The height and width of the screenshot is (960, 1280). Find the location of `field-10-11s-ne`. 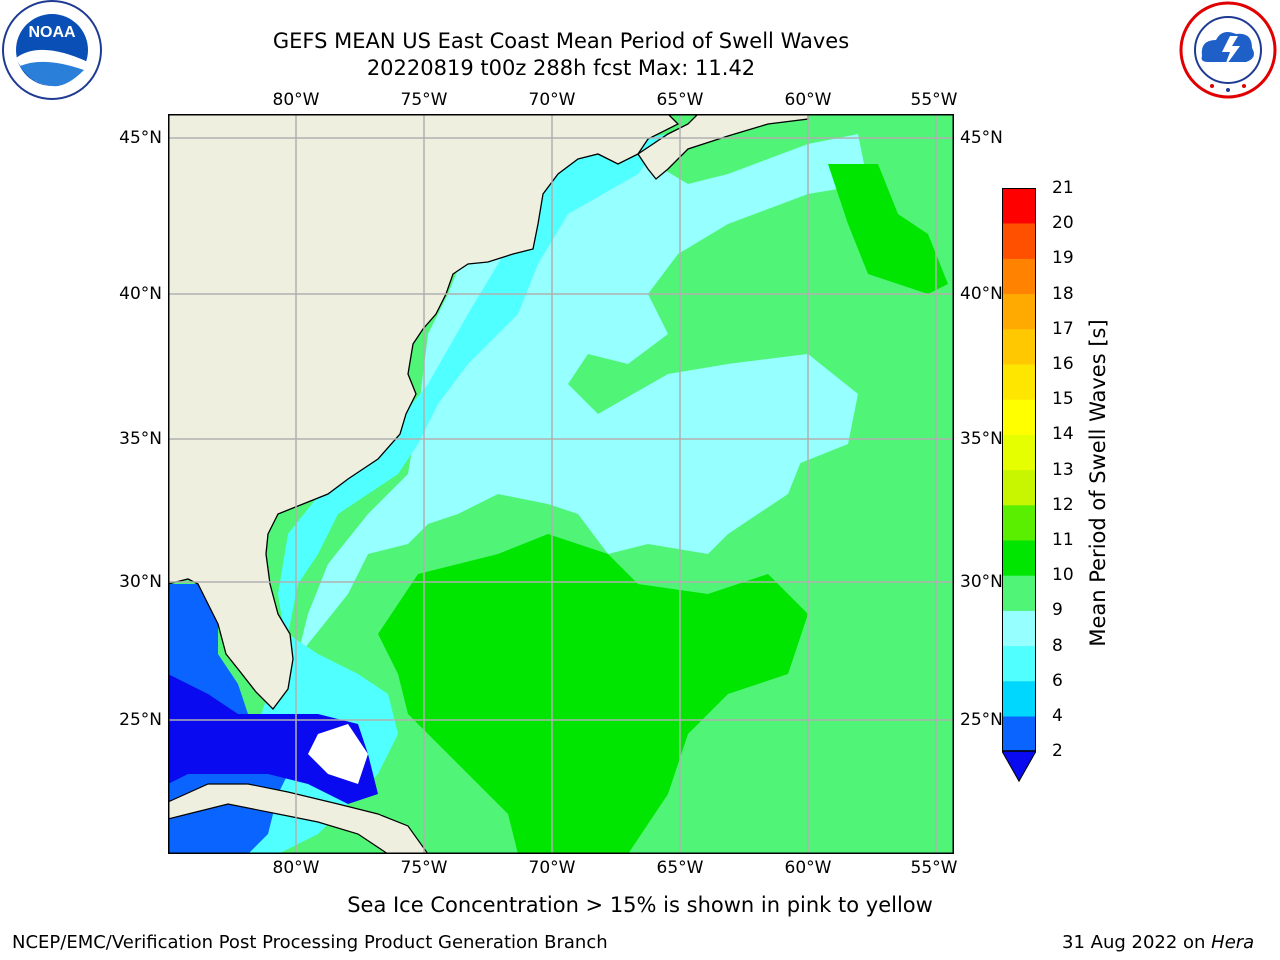

field-10-11s-ne is located at coordinates (888, 229).